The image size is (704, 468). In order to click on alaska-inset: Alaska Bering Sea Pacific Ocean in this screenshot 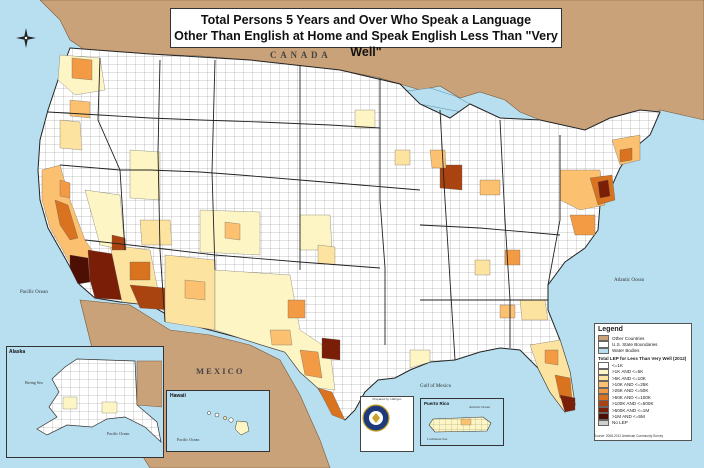, I will do `click(85, 402)`.